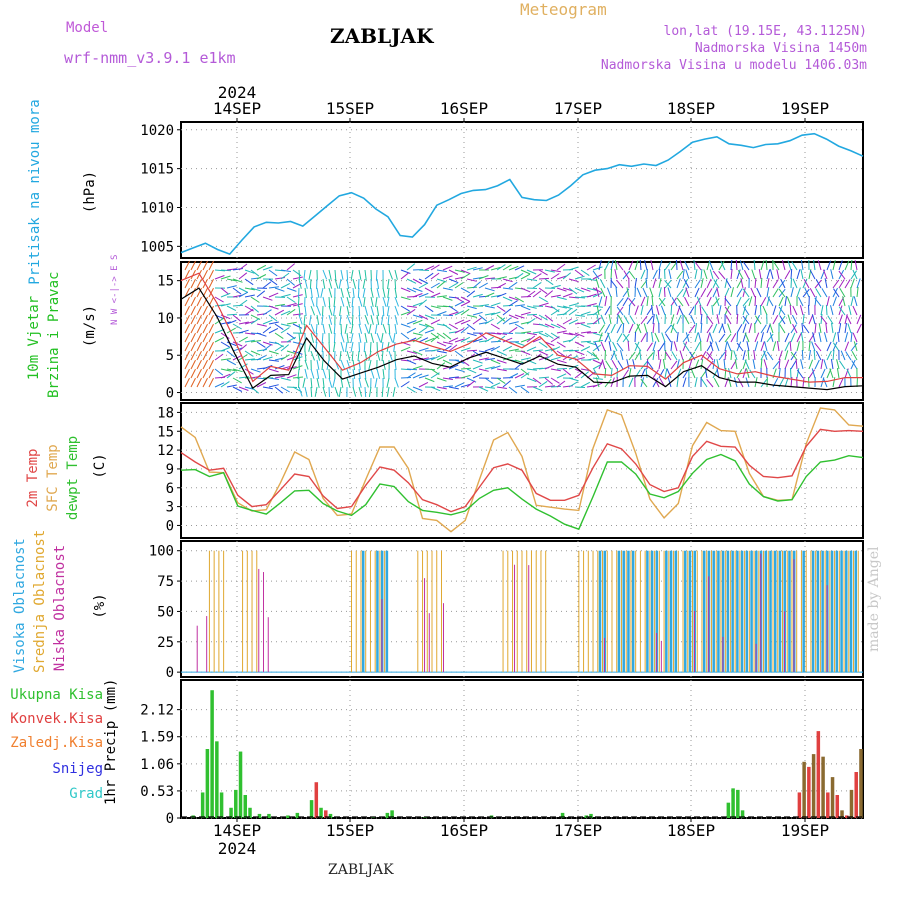 The height and width of the screenshot is (900, 900). Describe the element at coordinates (733, 65) in the screenshot. I see `model-altitude-info: Nadmorska Visina u modelu 1406.03m` at that location.